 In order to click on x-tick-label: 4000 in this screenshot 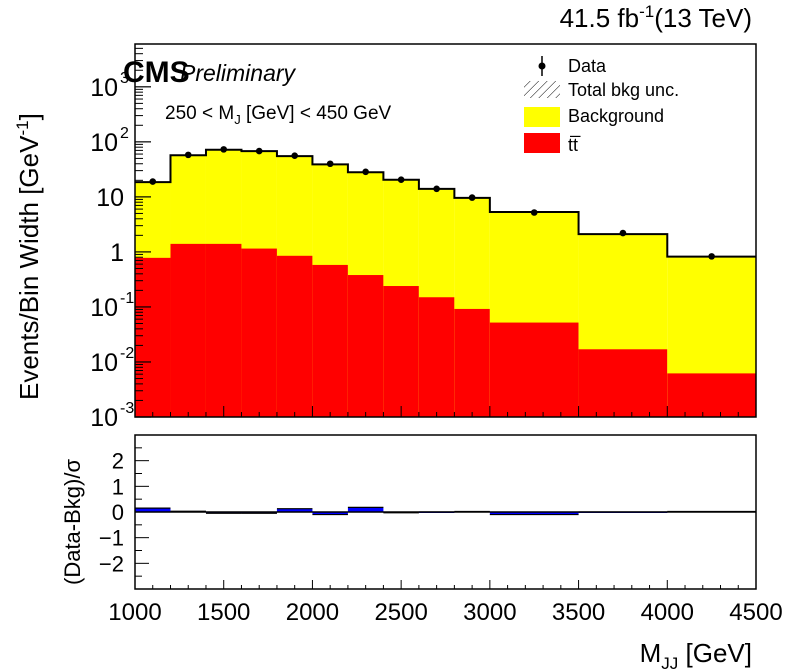, I will do `click(667, 612)`.